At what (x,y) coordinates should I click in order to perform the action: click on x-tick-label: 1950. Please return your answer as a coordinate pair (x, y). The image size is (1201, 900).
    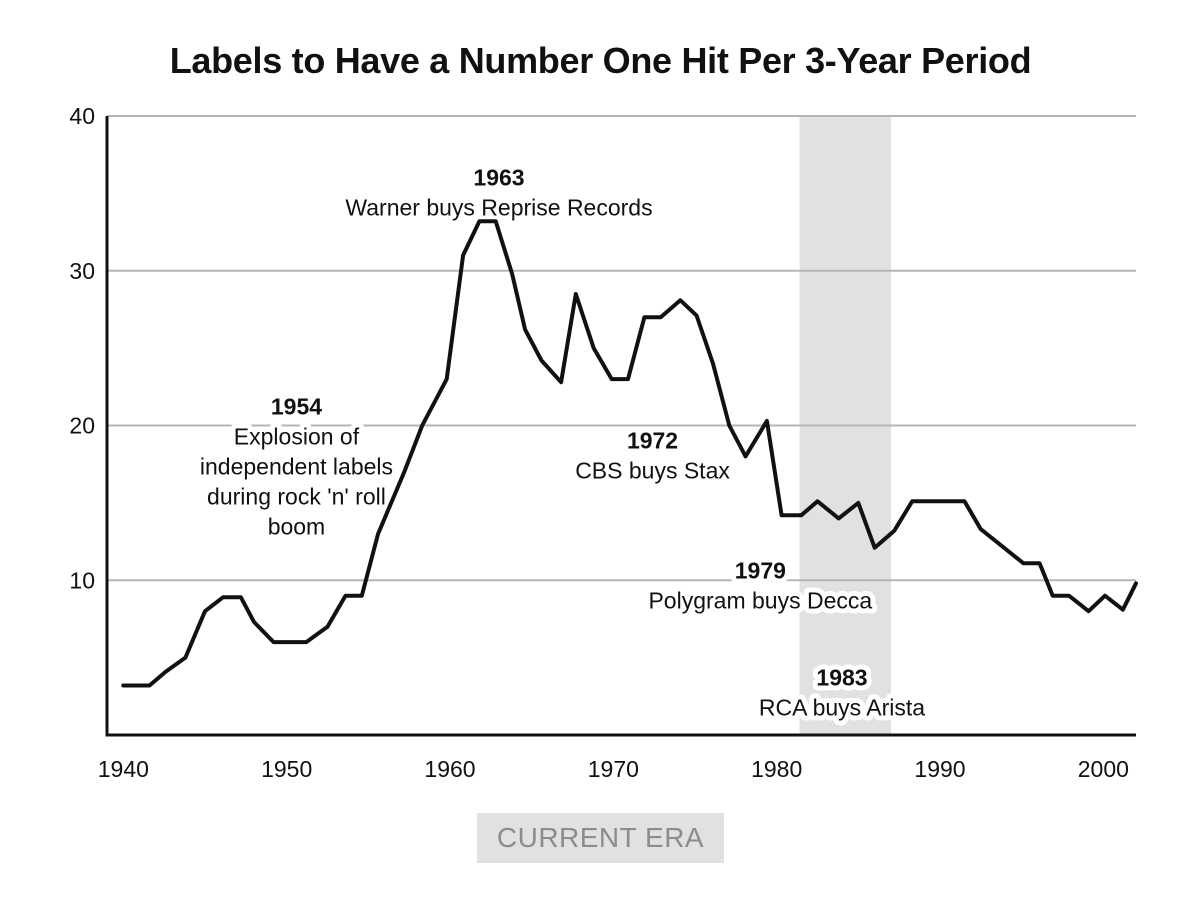
    Looking at the image, I should click on (286, 769).